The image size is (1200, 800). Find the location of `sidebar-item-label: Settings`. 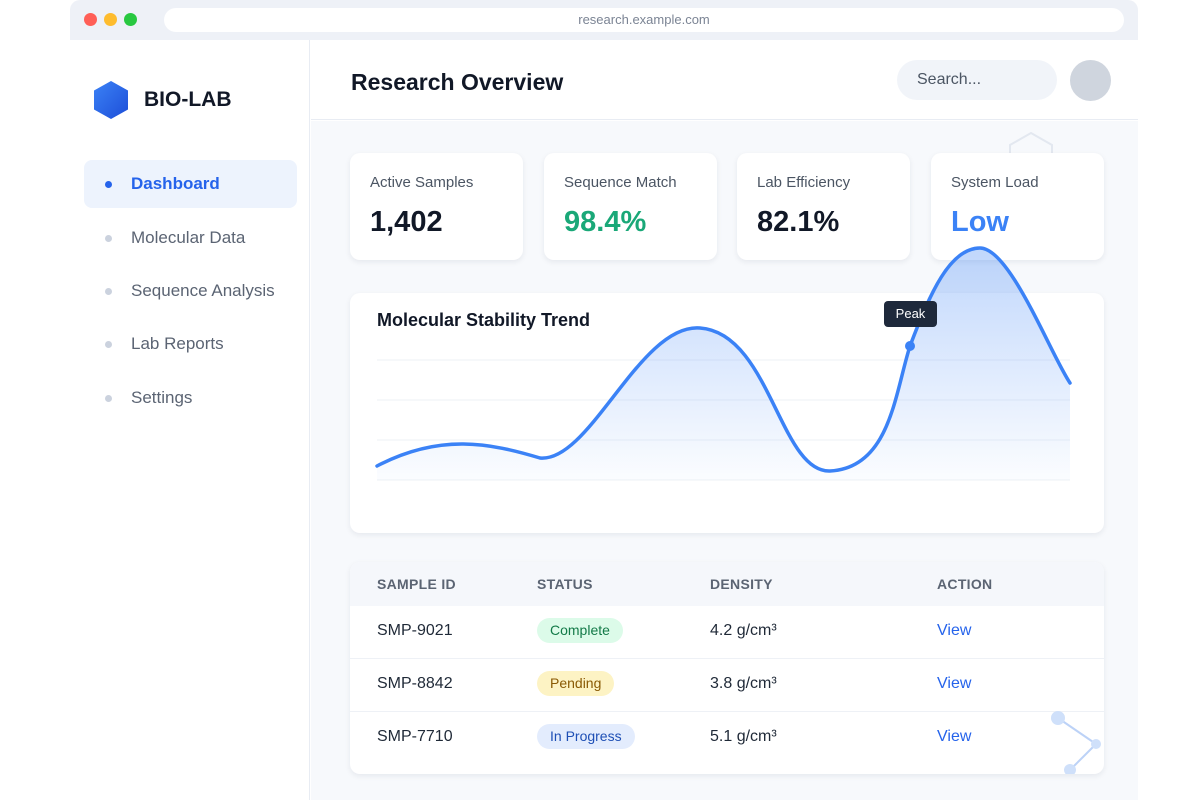

sidebar-item-label: Settings is located at coordinates (162, 397).